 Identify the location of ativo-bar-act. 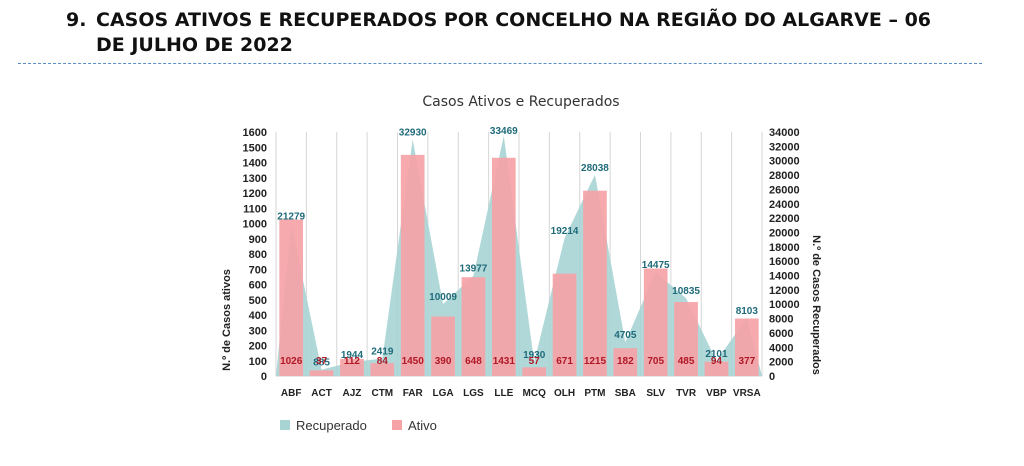
(321, 373).